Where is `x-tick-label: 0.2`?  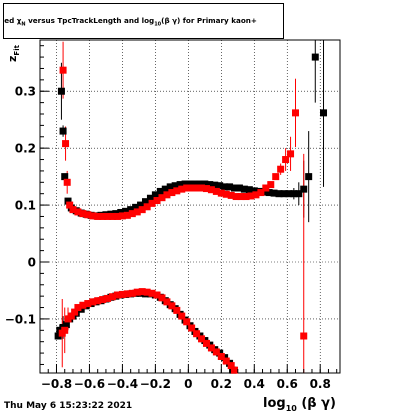 x-tick-label: 0.2 is located at coordinates (221, 384).